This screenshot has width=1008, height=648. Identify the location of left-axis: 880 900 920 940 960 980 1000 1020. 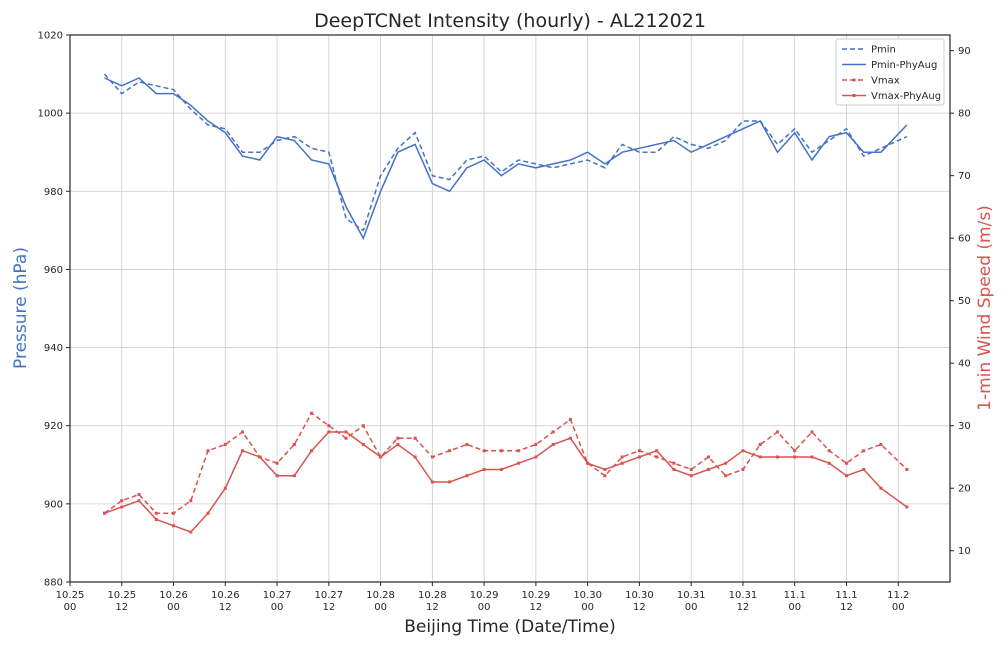
(54, 310).